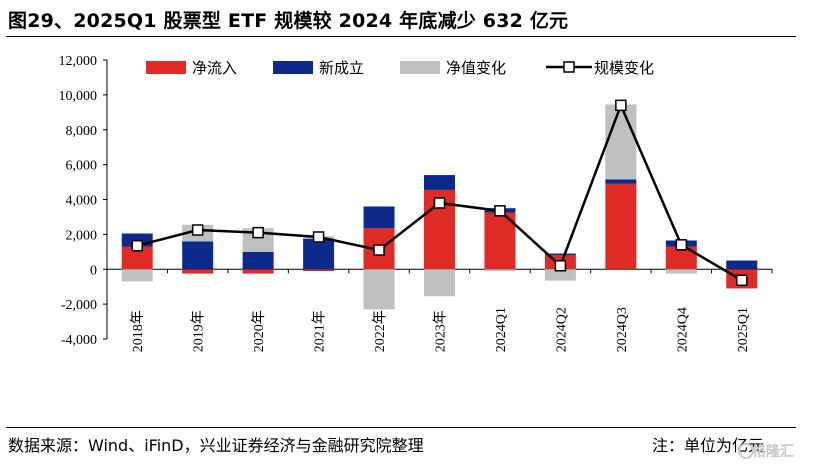 The width and height of the screenshot is (827, 469). Describe the element at coordinates (78, 61) in the screenshot. I see `y-tick-label: 12,000` at that location.